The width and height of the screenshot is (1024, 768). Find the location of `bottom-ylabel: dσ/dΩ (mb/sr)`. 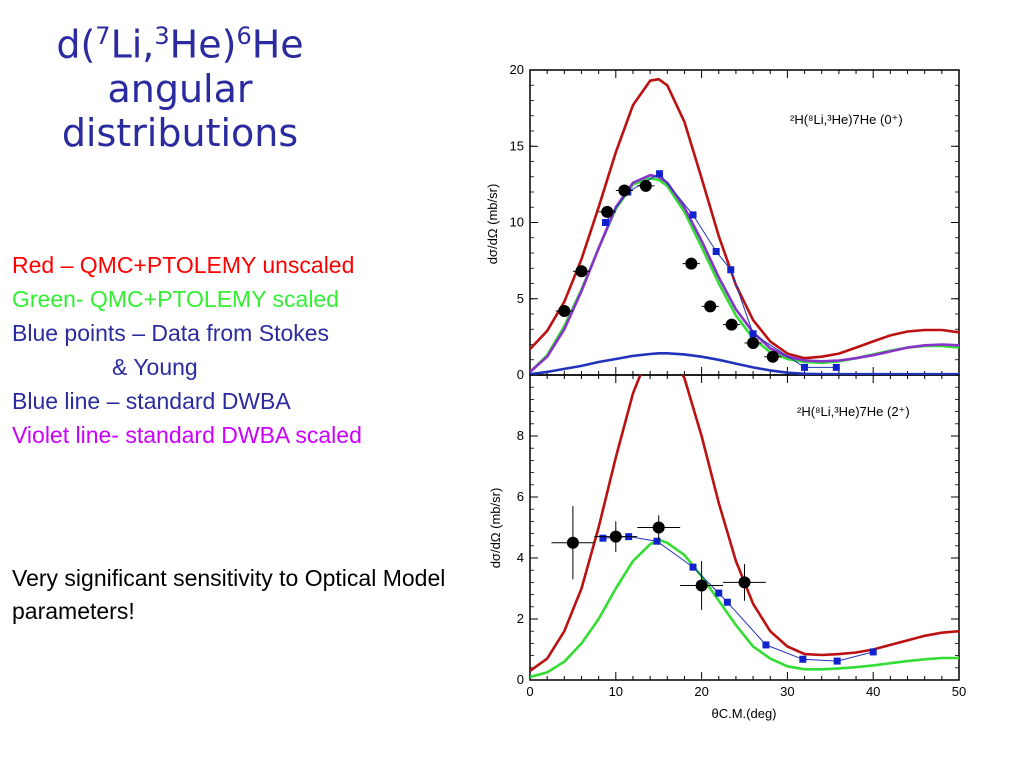

bottom-ylabel: dσ/dΩ (mb/sr) is located at coordinates (495, 528).